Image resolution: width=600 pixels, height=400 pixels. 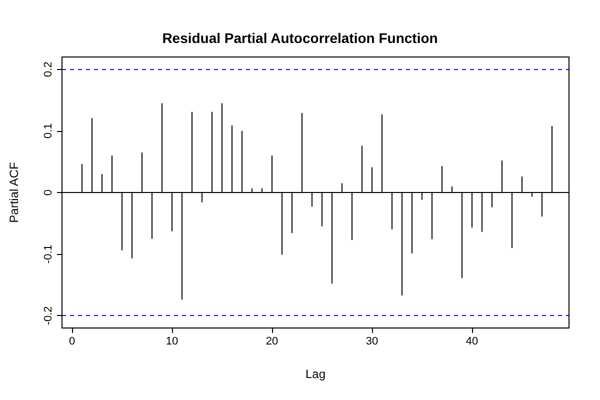 I want to click on x-tick-label: 40, so click(x=472, y=342).